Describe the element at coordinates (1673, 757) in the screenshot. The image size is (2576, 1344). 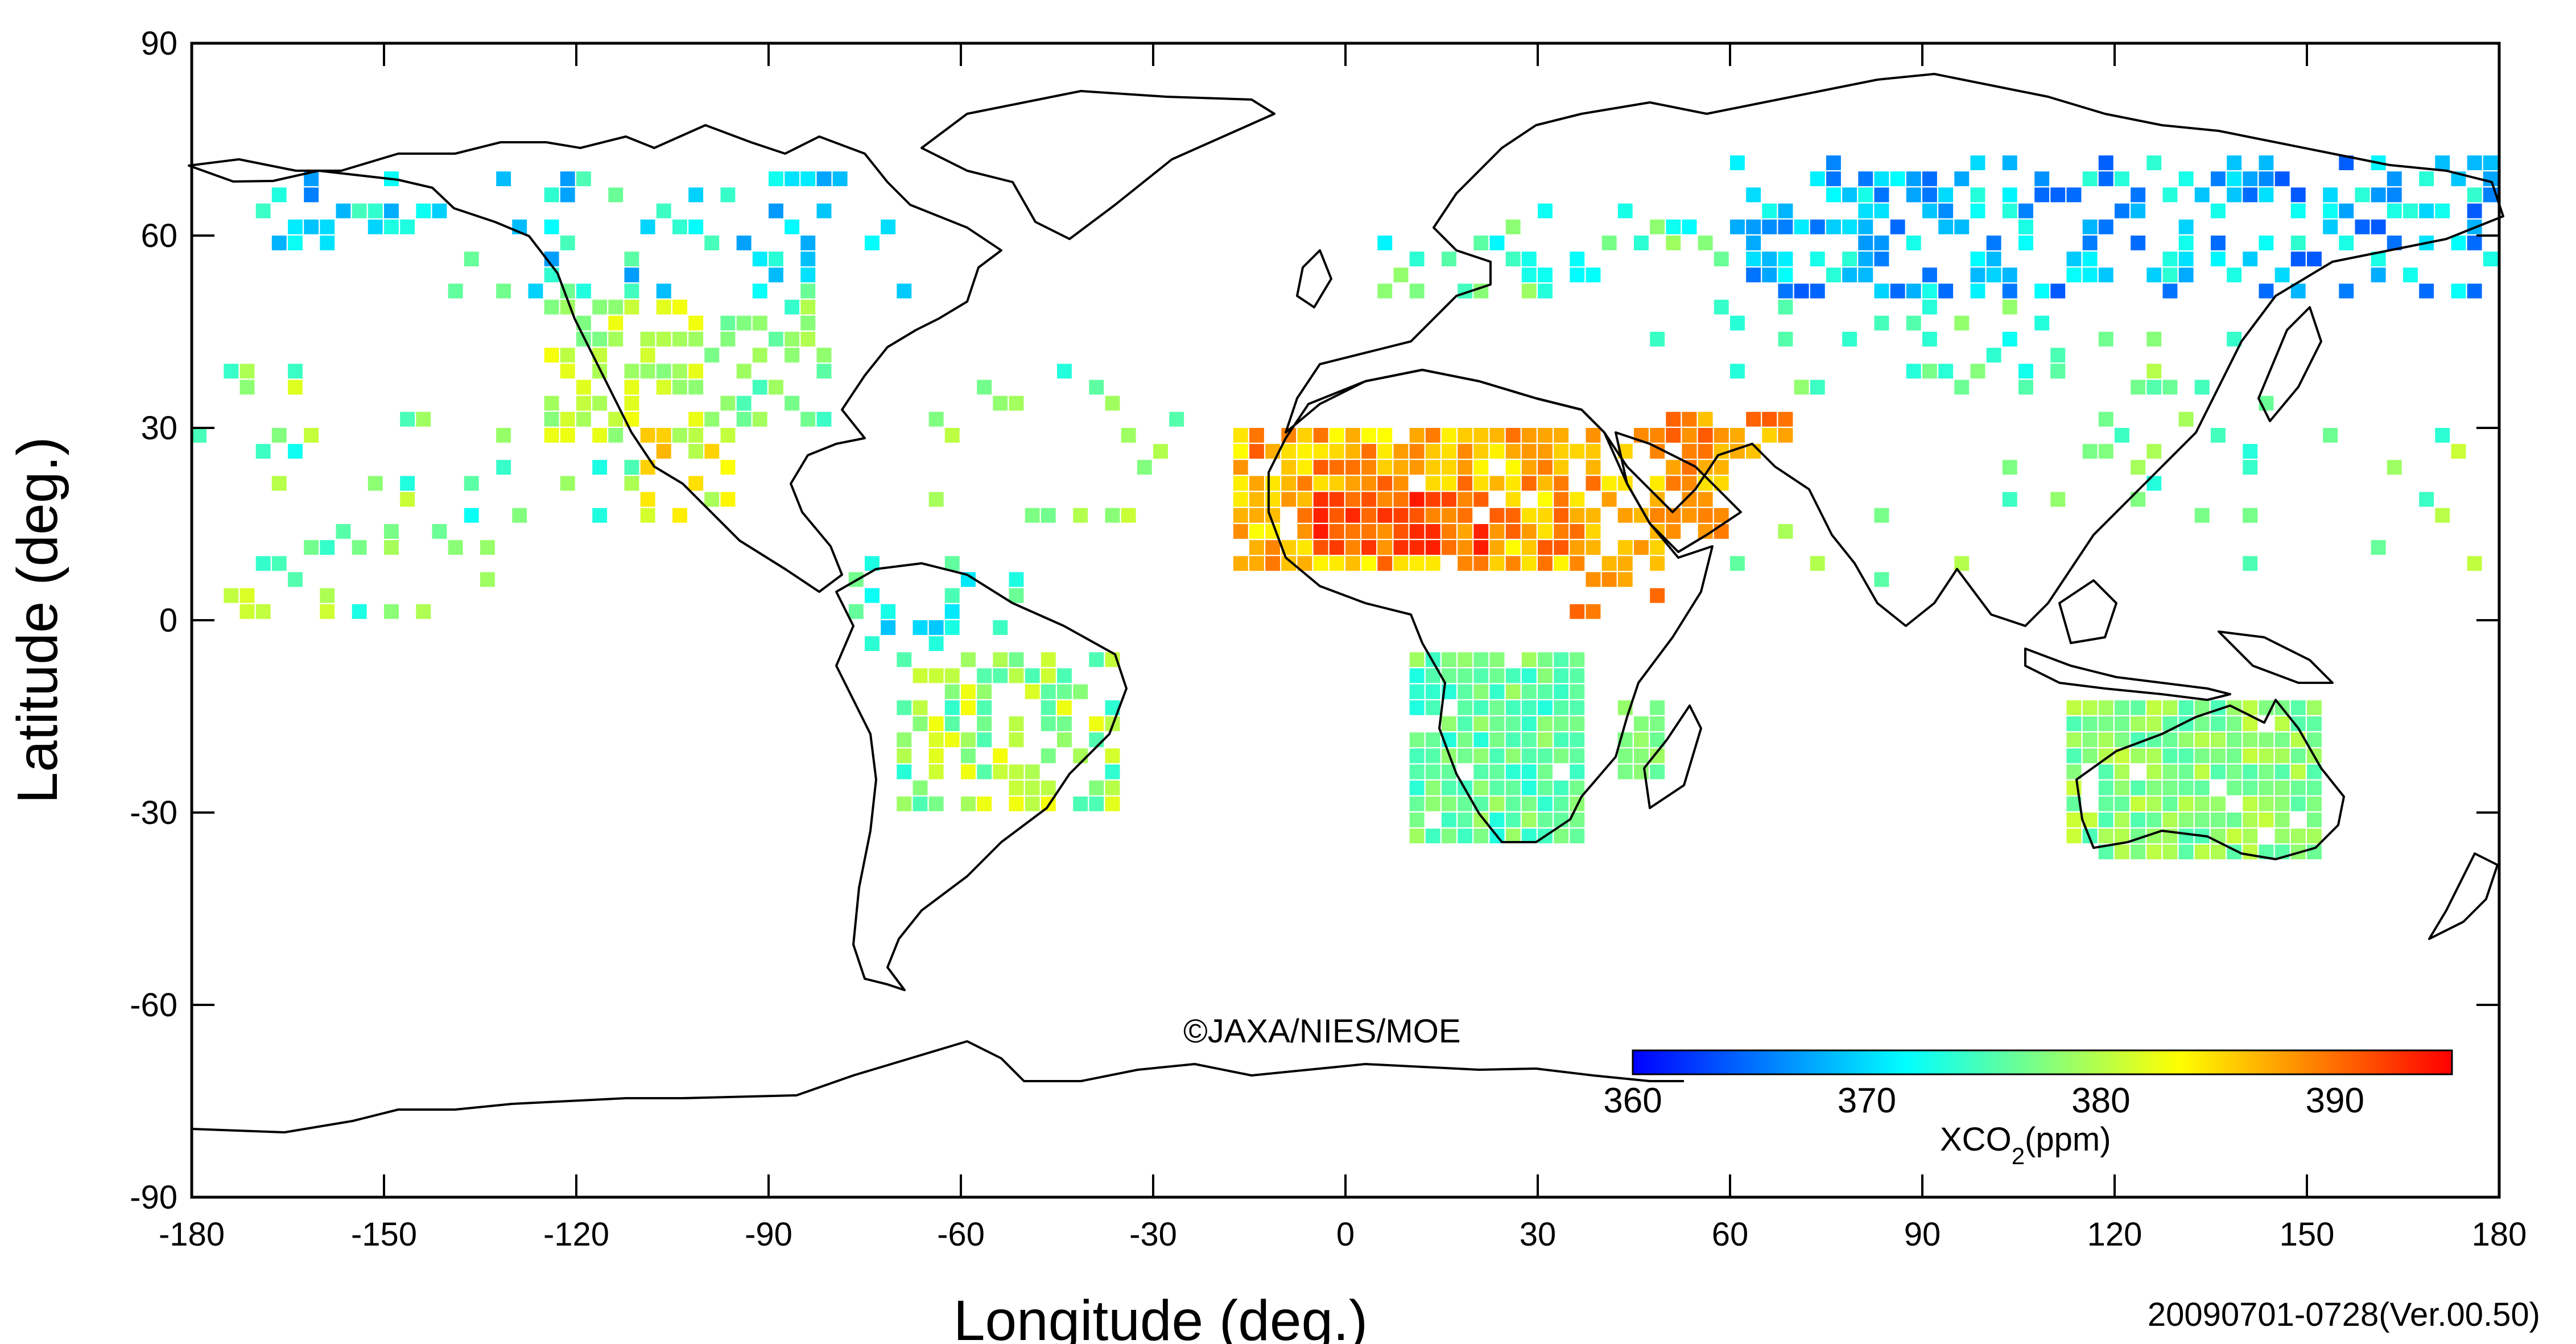
I see `madagascar-coastline` at that location.